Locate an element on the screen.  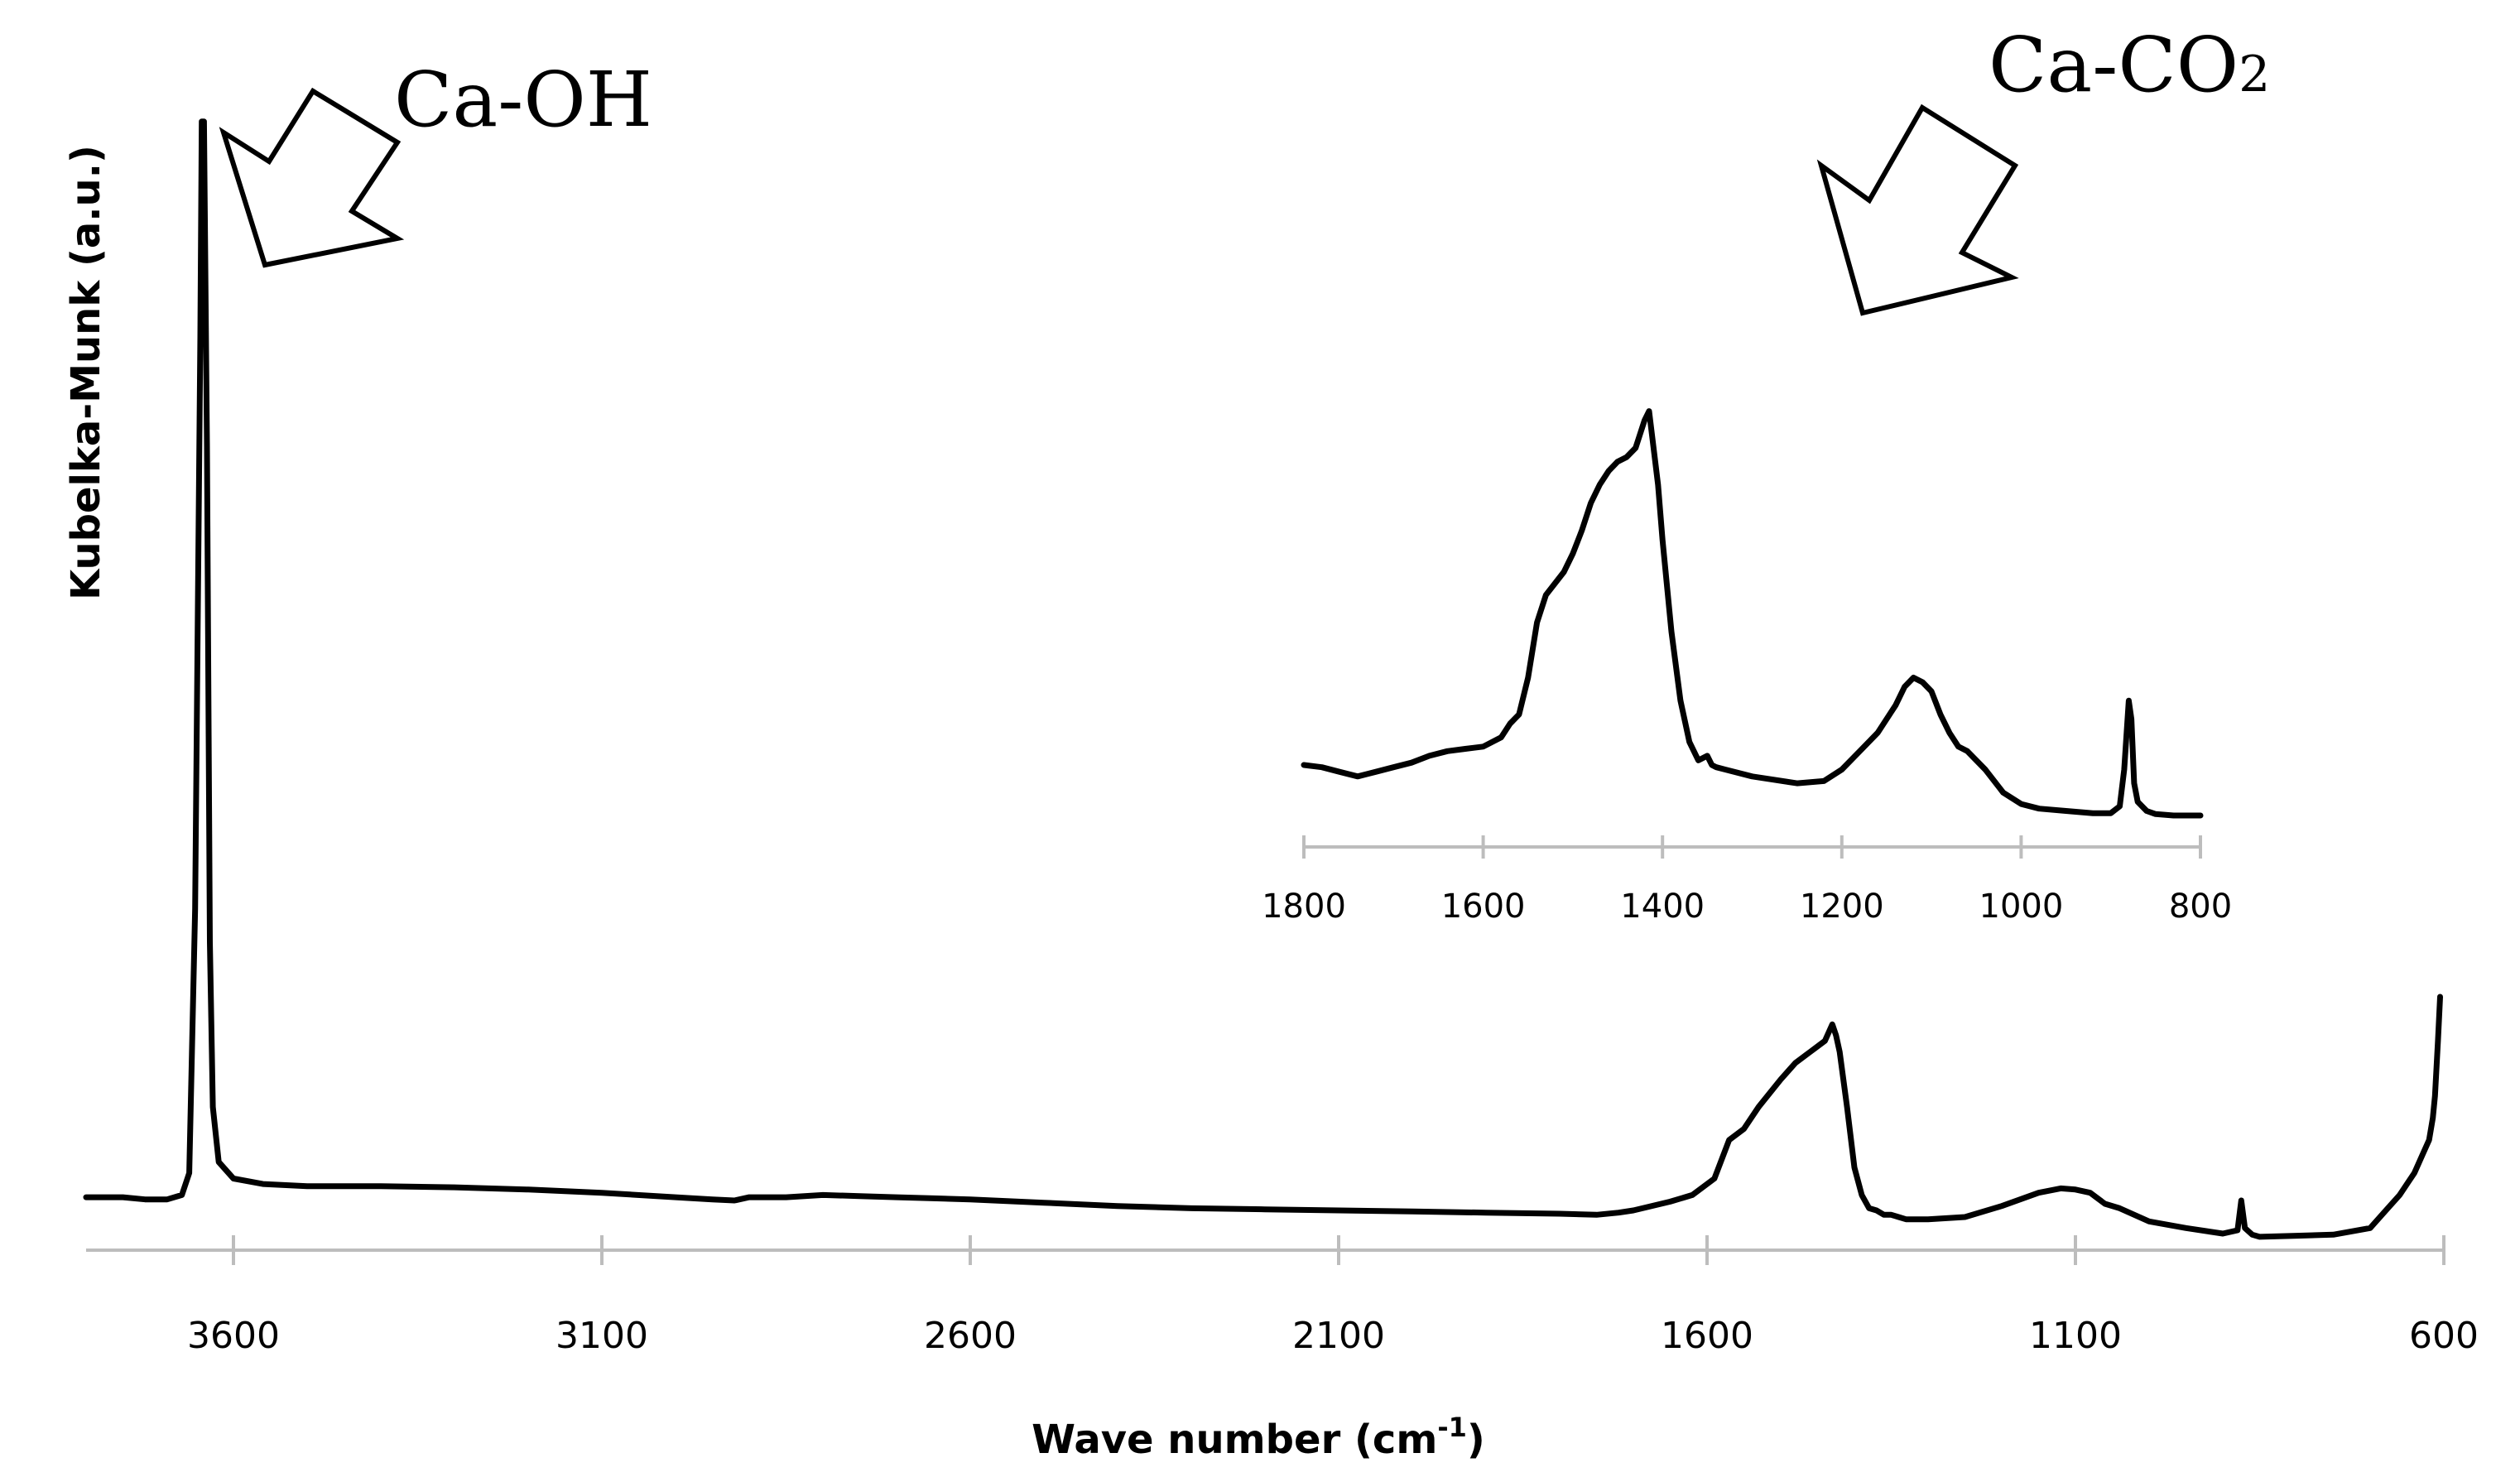
ca-co2-arrow-icon is located at coordinates (1917, 209).